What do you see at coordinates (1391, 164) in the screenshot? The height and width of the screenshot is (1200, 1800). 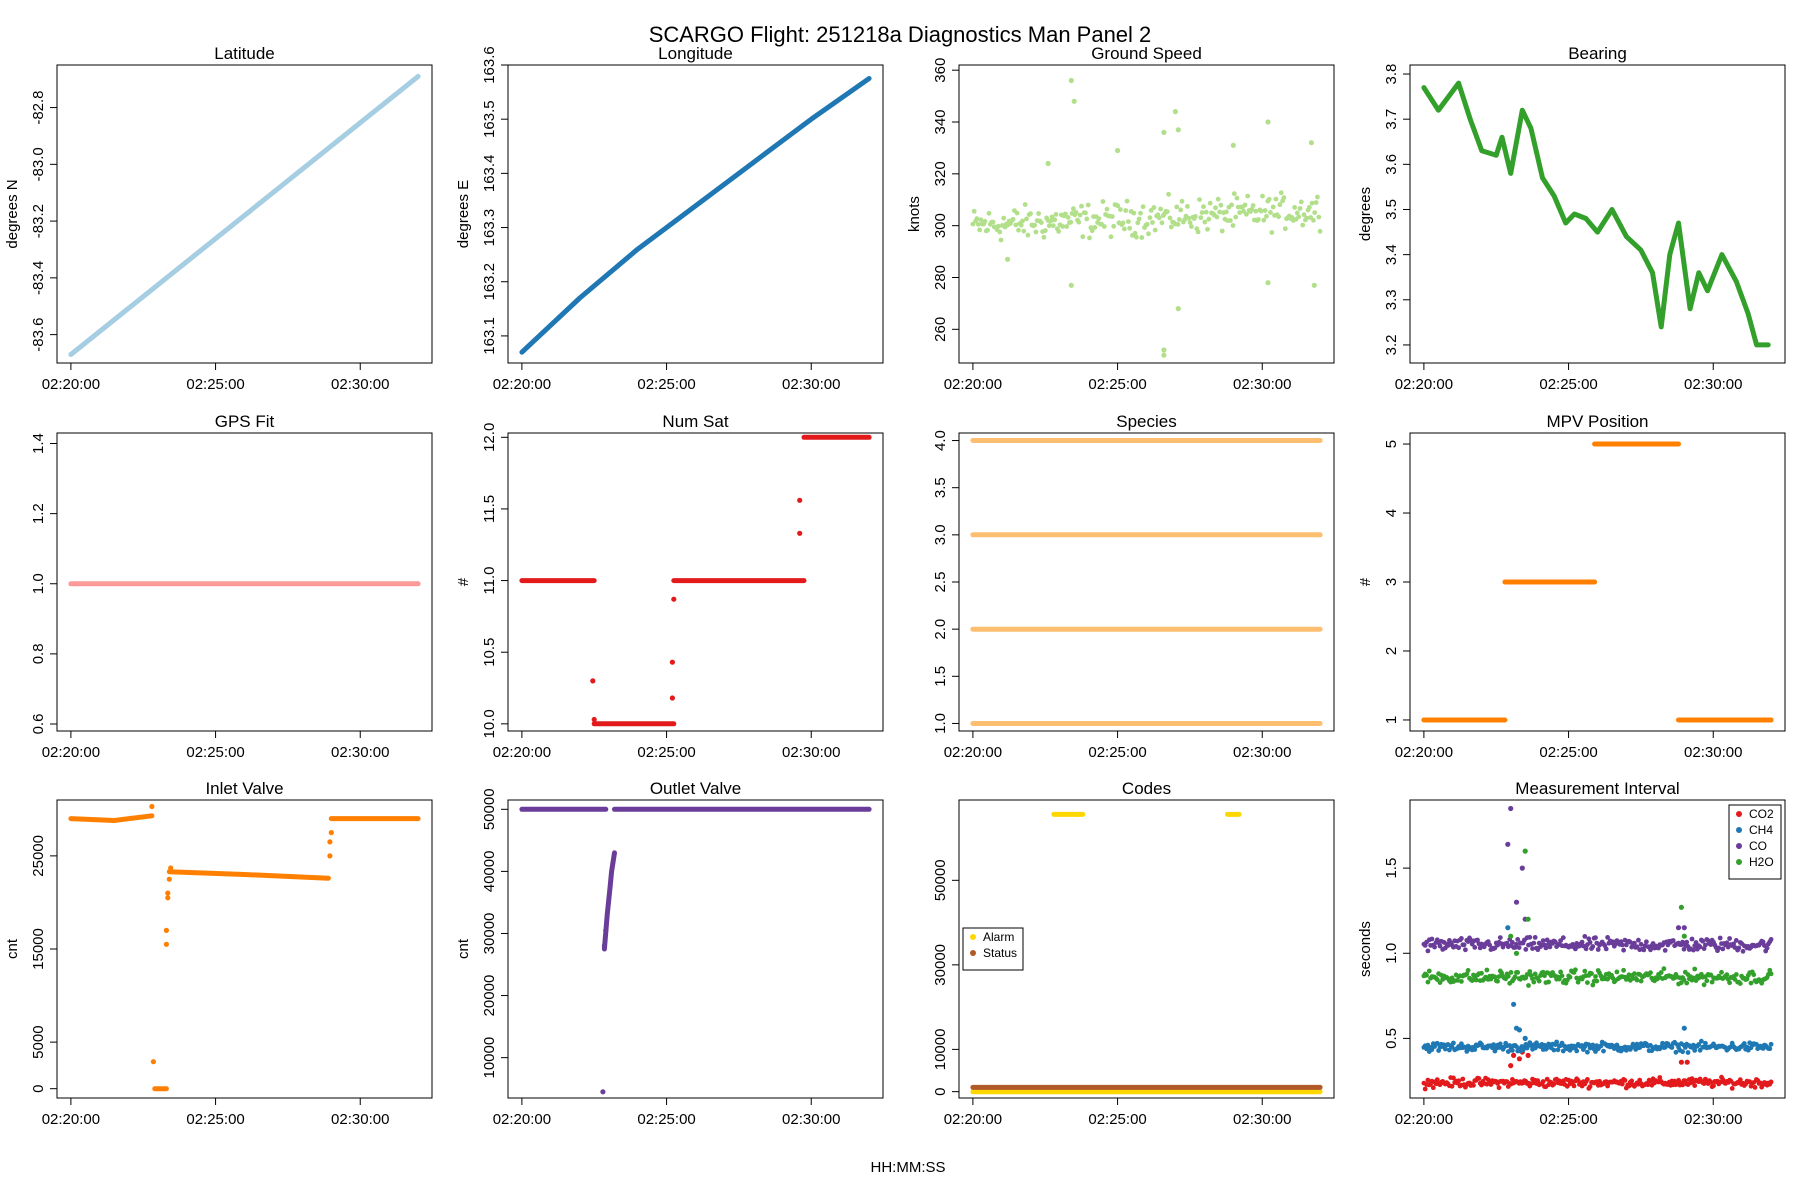 I see `y-tick-label-bearing: 3.6` at bounding box center [1391, 164].